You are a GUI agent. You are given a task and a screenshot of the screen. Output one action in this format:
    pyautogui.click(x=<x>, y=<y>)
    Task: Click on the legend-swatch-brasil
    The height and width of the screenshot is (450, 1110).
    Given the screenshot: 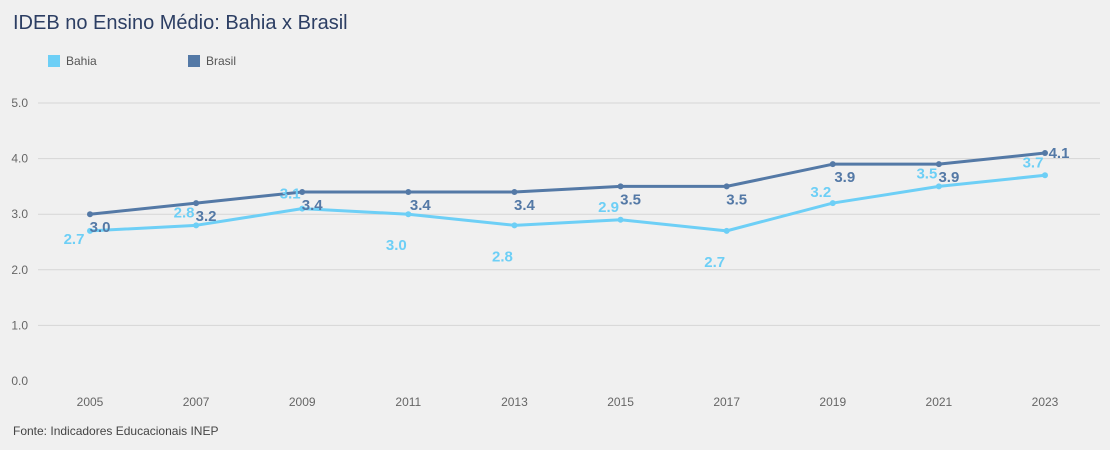 What is the action you would take?
    pyautogui.click(x=194, y=61)
    